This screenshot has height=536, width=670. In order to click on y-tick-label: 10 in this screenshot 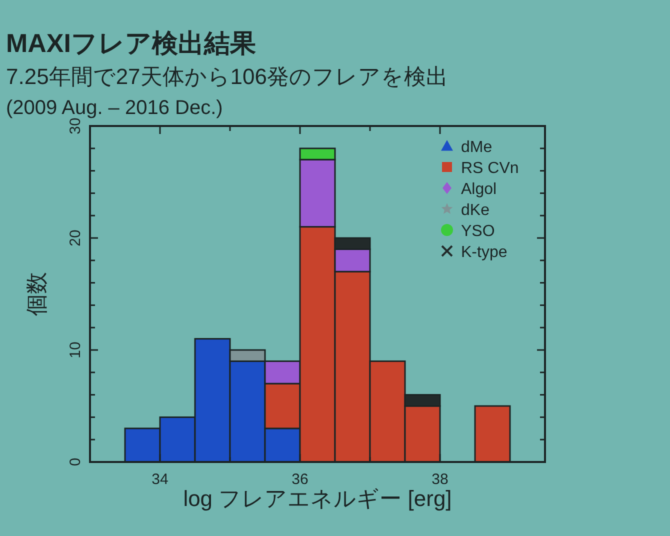, I will do `click(75, 350)`.